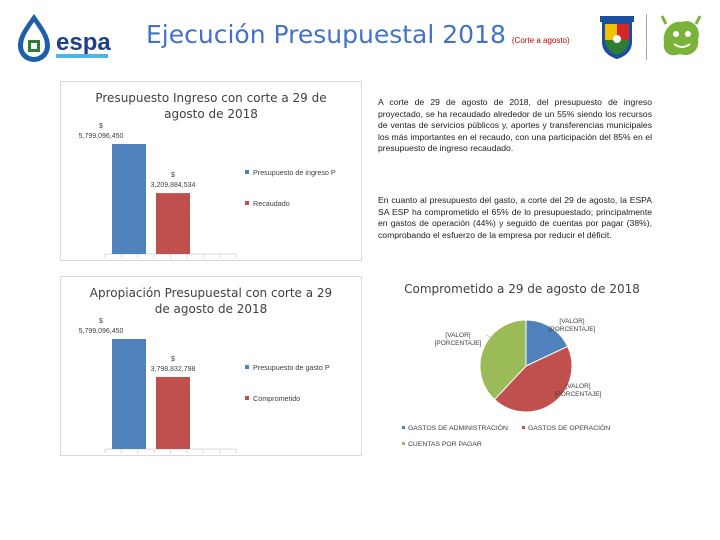  What do you see at coordinates (540, 40) in the screenshot?
I see `page-subtitle: (Corte a agosto)` at bounding box center [540, 40].